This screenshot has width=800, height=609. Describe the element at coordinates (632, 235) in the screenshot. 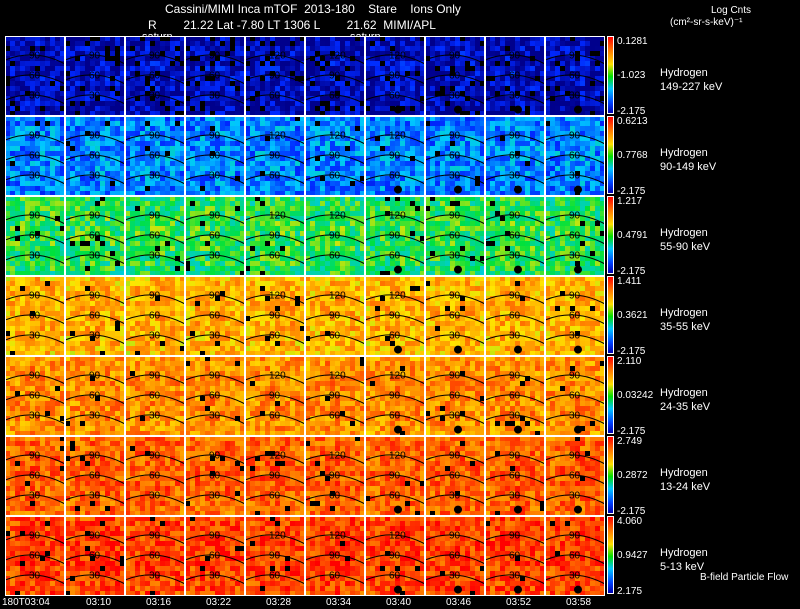

I see `colorbar-mid-value: 0.4791` at that location.